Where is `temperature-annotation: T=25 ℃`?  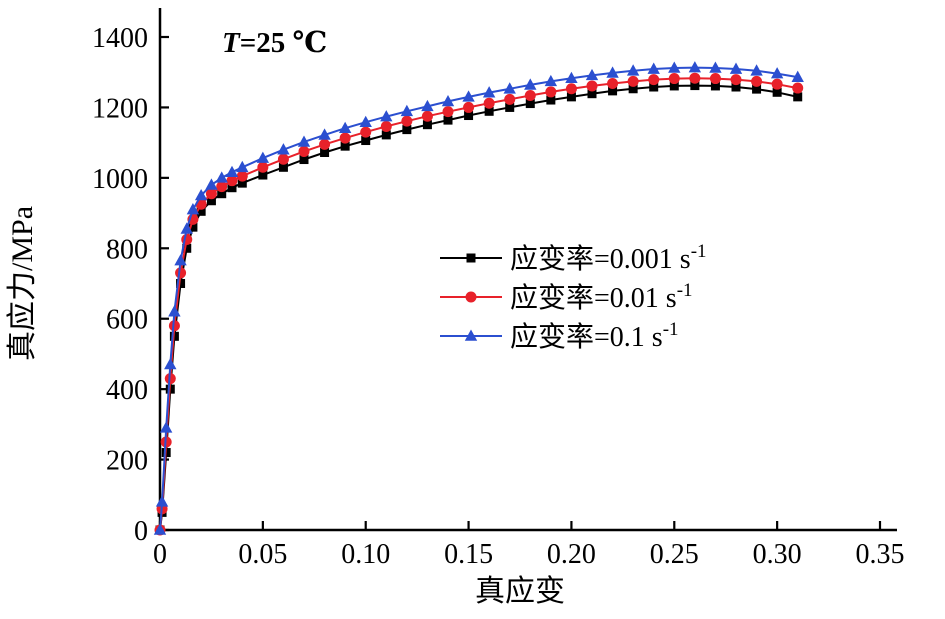
temperature-annotation: T=25 ℃ is located at coordinates (274, 43).